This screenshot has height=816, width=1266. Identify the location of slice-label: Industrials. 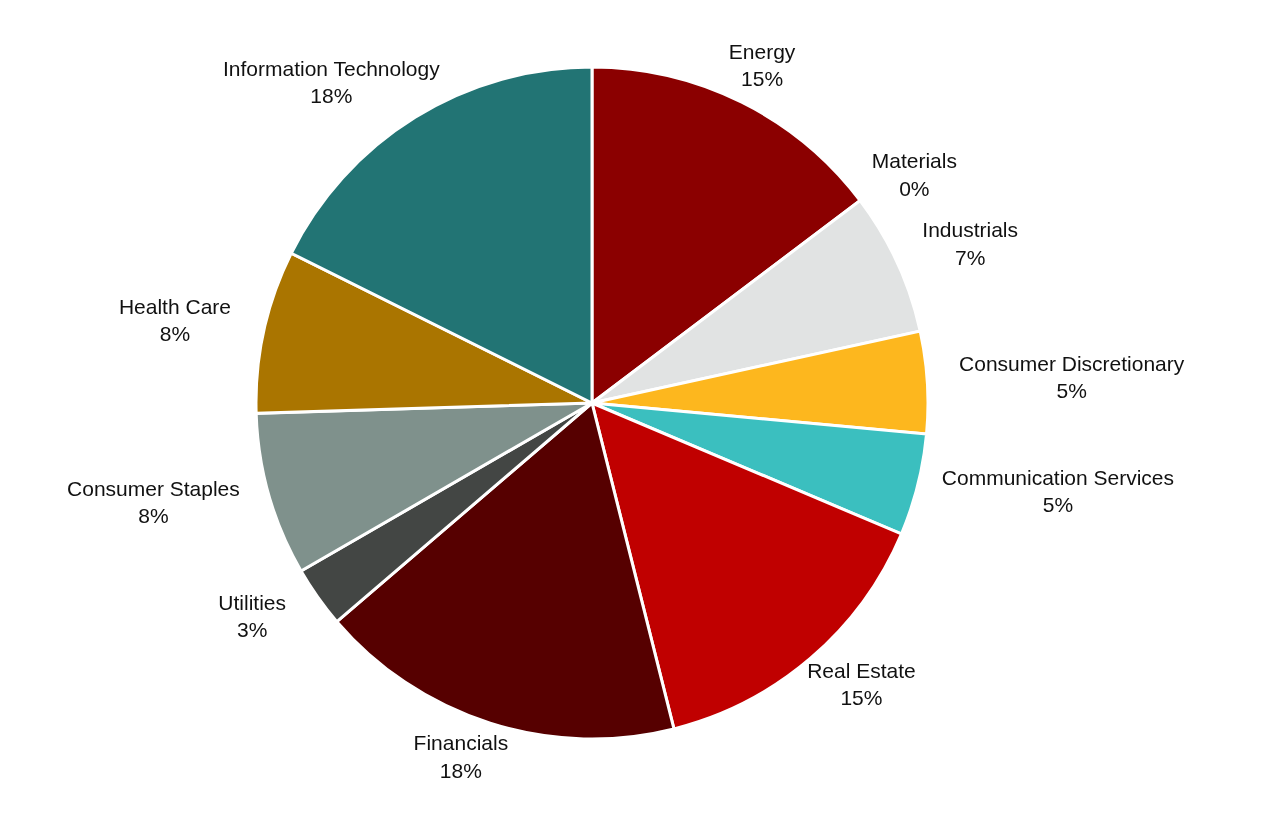
(970, 230).